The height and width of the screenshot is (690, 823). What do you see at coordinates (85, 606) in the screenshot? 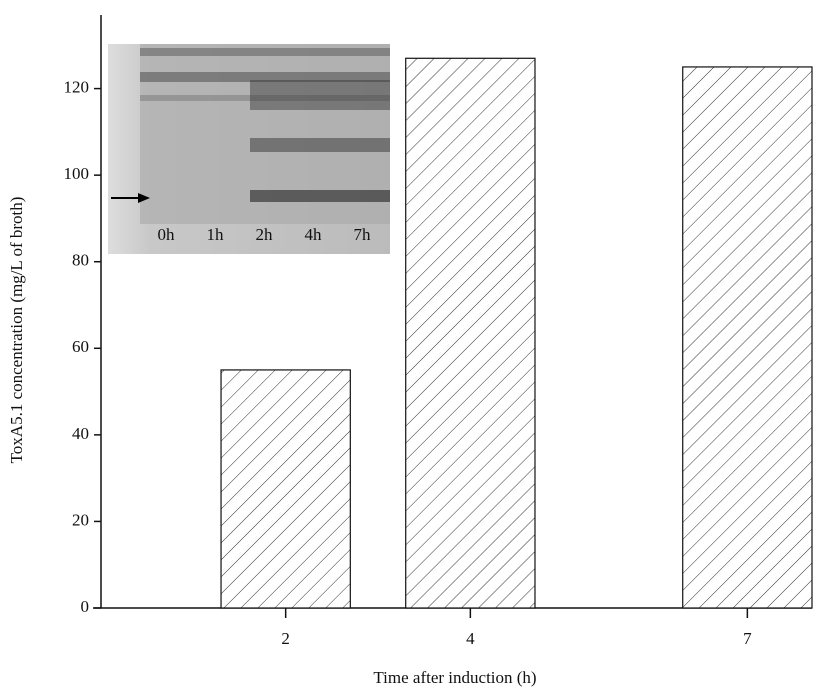
I see `y-tick-label: 0` at bounding box center [85, 606].